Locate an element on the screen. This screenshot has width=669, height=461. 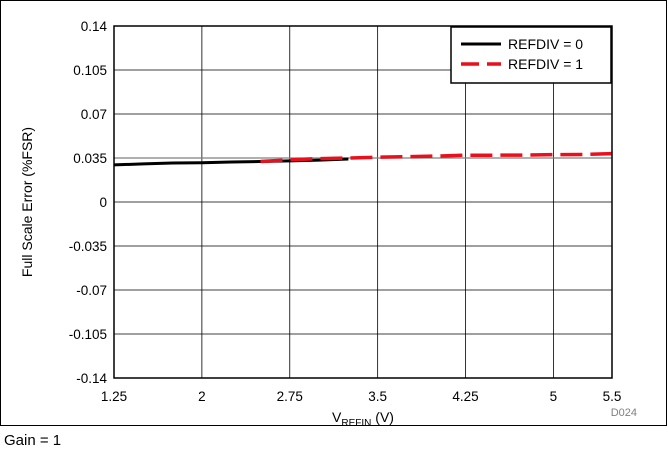
x-axis-label: VREFIN (V) is located at coordinates (363, 418).